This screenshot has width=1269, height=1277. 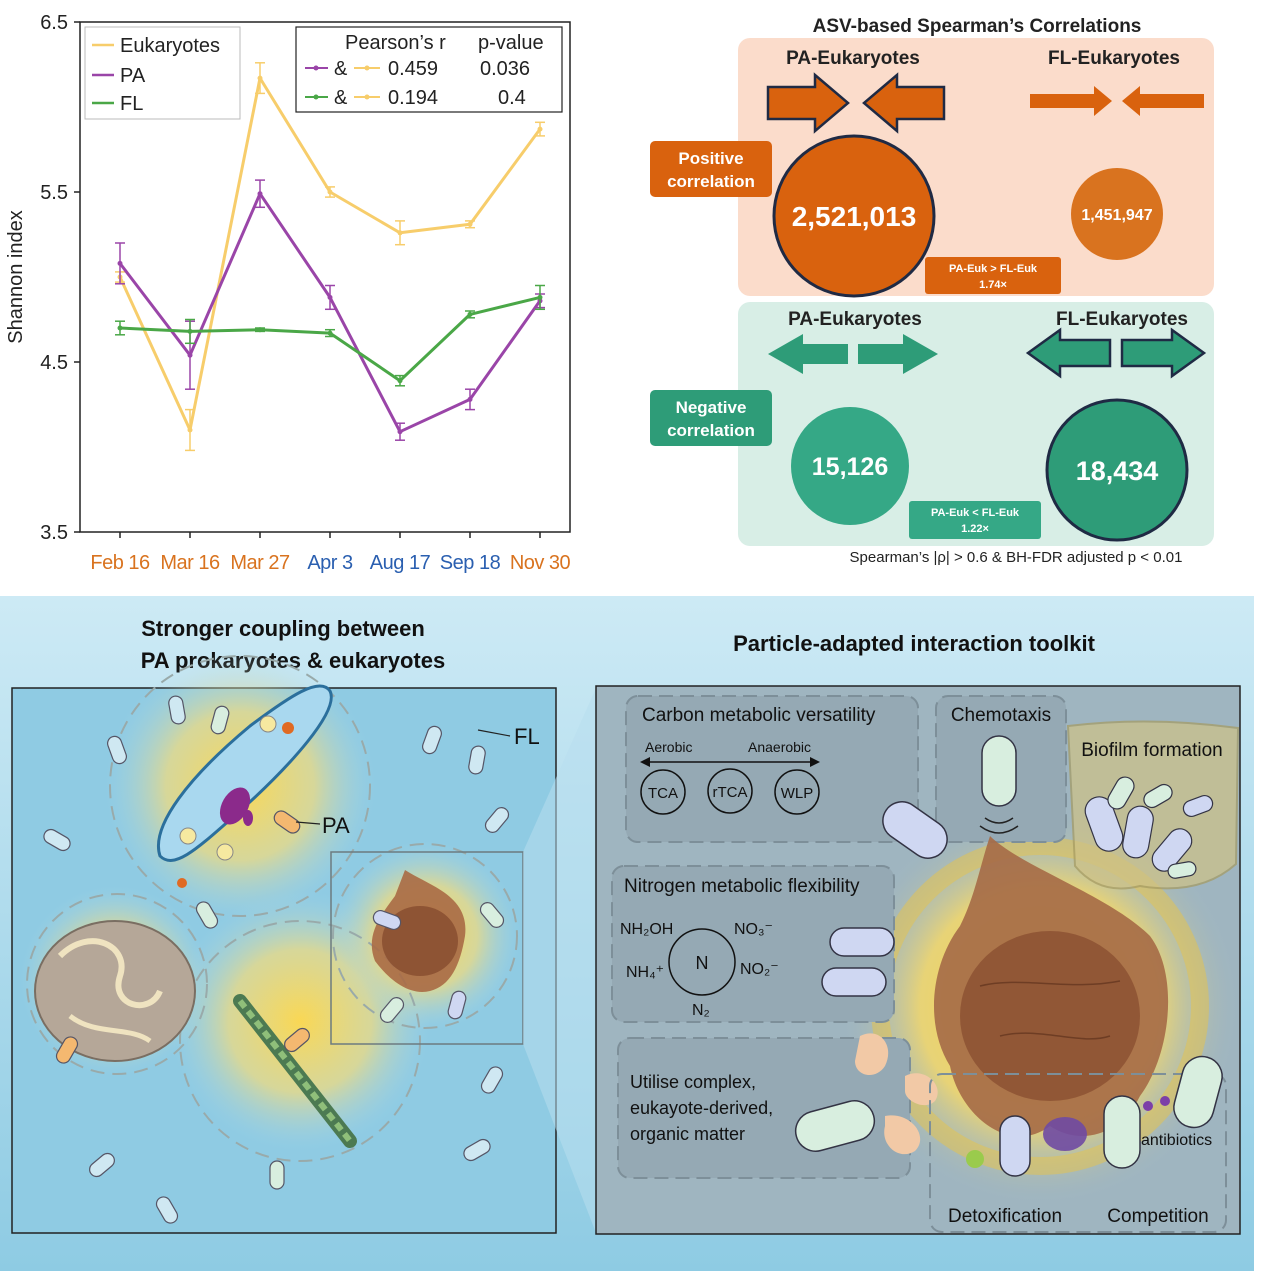 I want to click on pos-fl-bubble, so click(x=1117, y=214).